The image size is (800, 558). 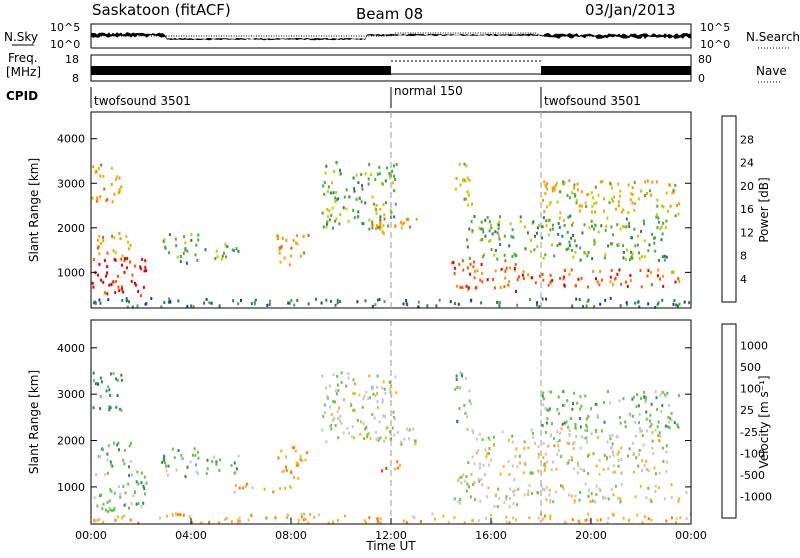 I want to click on nave-tick-top: 80, so click(x=705, y=59).